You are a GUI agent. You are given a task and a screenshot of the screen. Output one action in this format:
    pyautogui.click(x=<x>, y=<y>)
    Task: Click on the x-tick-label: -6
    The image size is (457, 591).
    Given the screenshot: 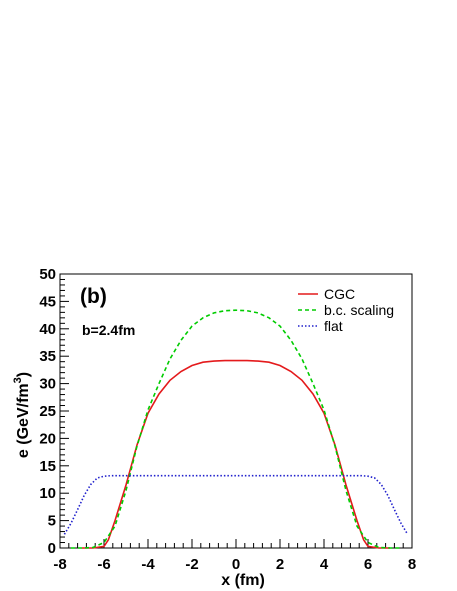 What is the action you would take?
    pyautogui.click(x=103, y=564)
    